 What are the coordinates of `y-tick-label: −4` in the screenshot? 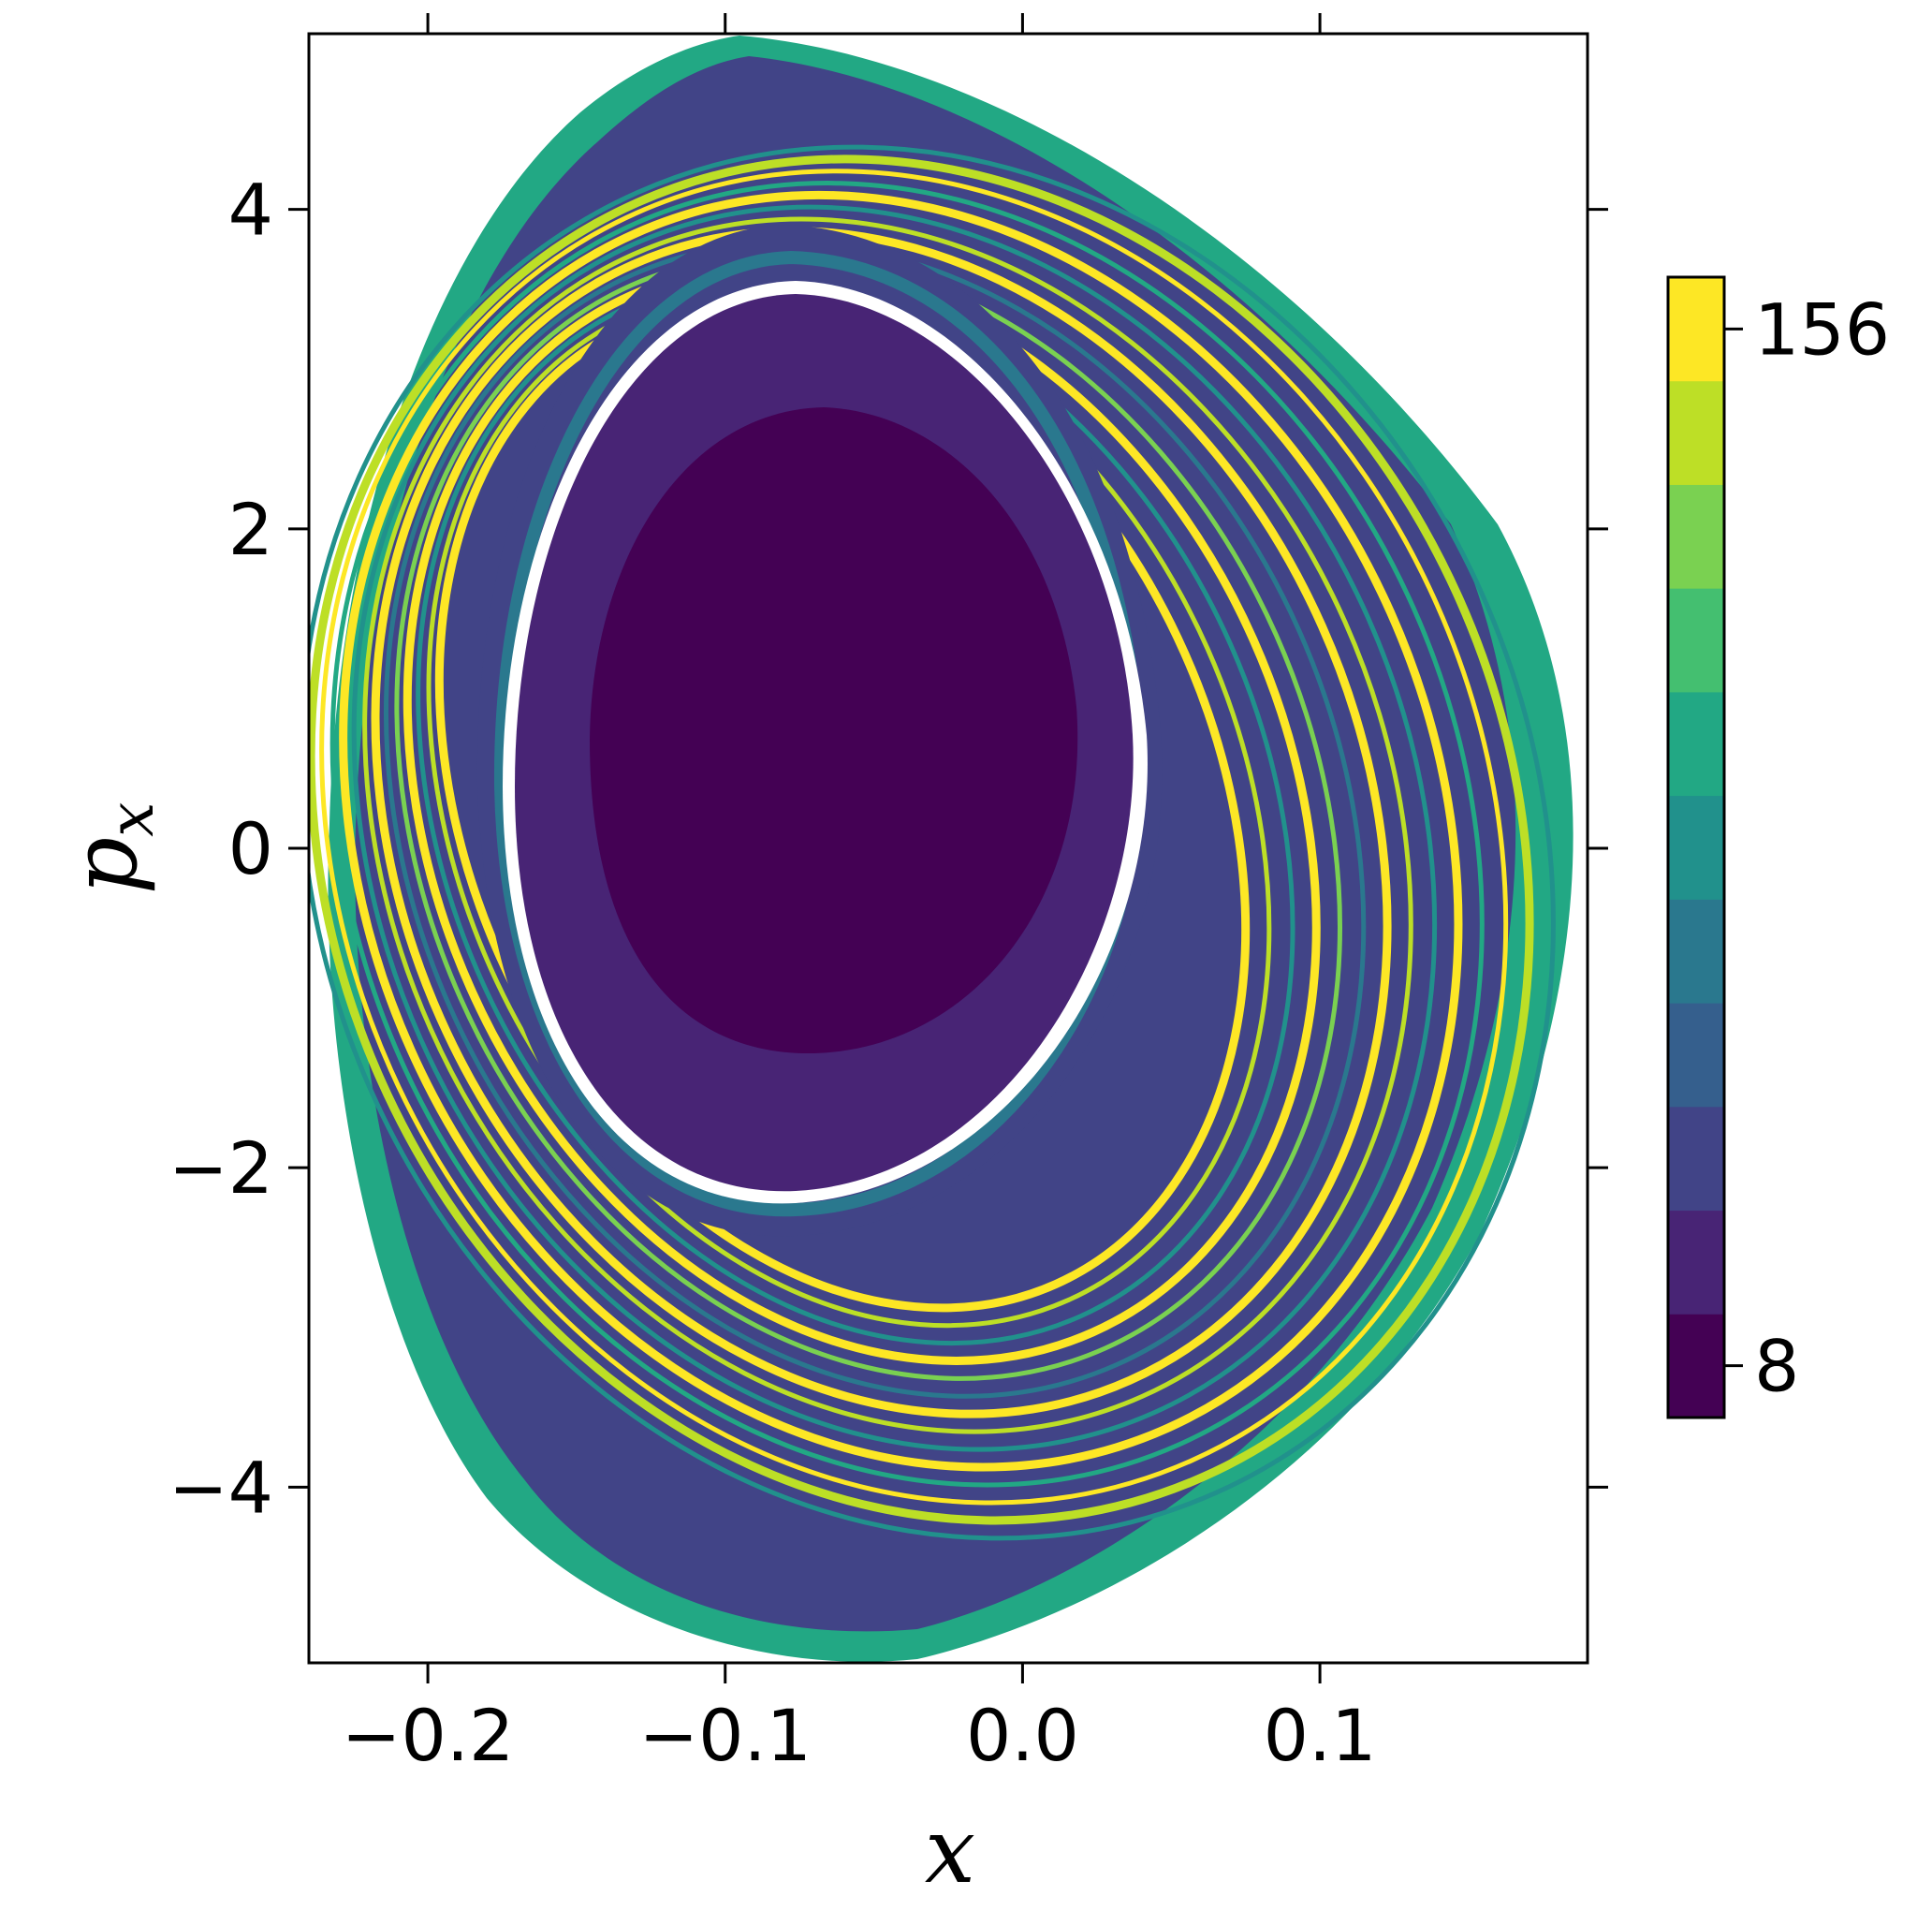 It's located at (220, 1487).